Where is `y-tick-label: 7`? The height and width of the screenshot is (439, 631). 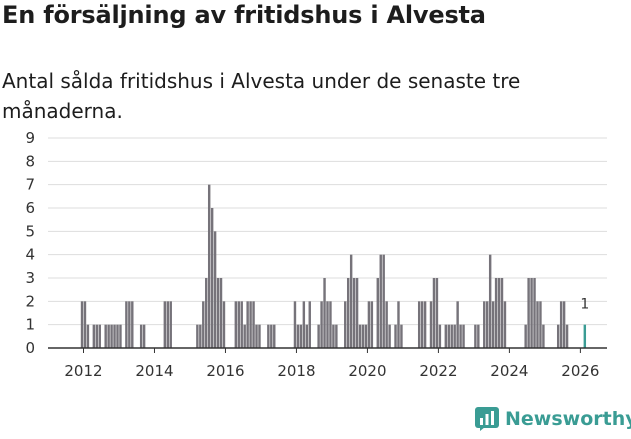
y-tick-label: 7 is located at coordinates (30, 185).